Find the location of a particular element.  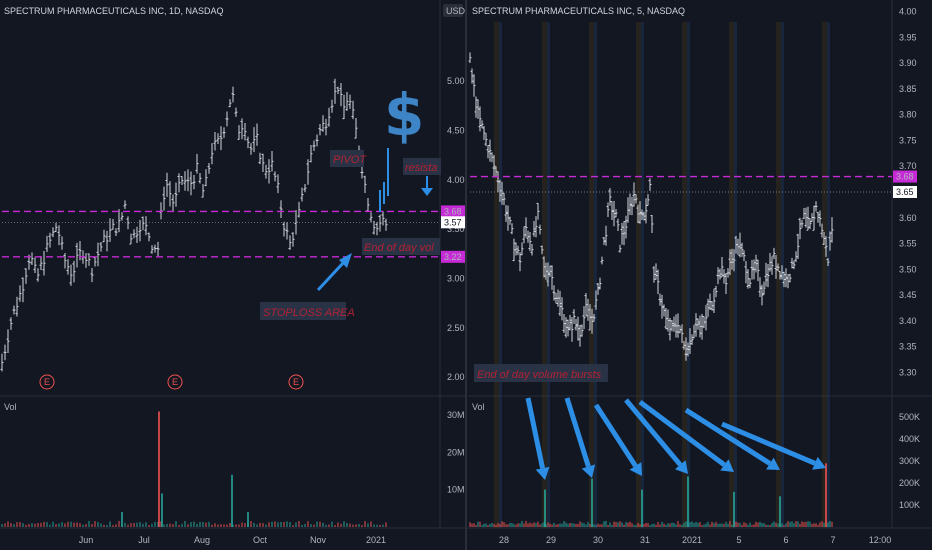

i-price-tick: 3.55 is located at coordinates (908, 244).